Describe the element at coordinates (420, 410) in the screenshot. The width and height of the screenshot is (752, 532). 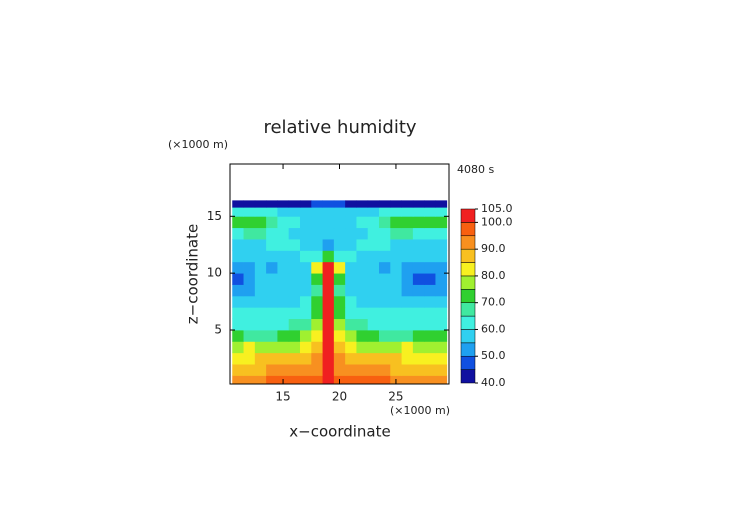
I see `x-unit: (×1000 m)` at that location.